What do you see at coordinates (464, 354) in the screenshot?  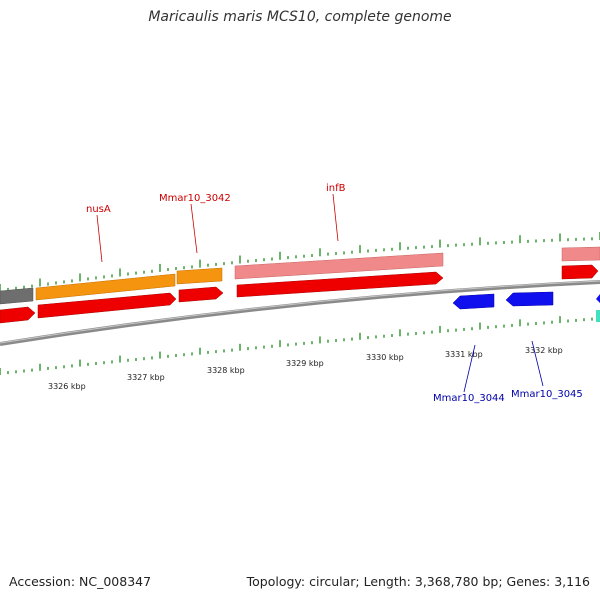 I see `tick-label-3331: 3331 kbp` at bounding box center [464, 354].